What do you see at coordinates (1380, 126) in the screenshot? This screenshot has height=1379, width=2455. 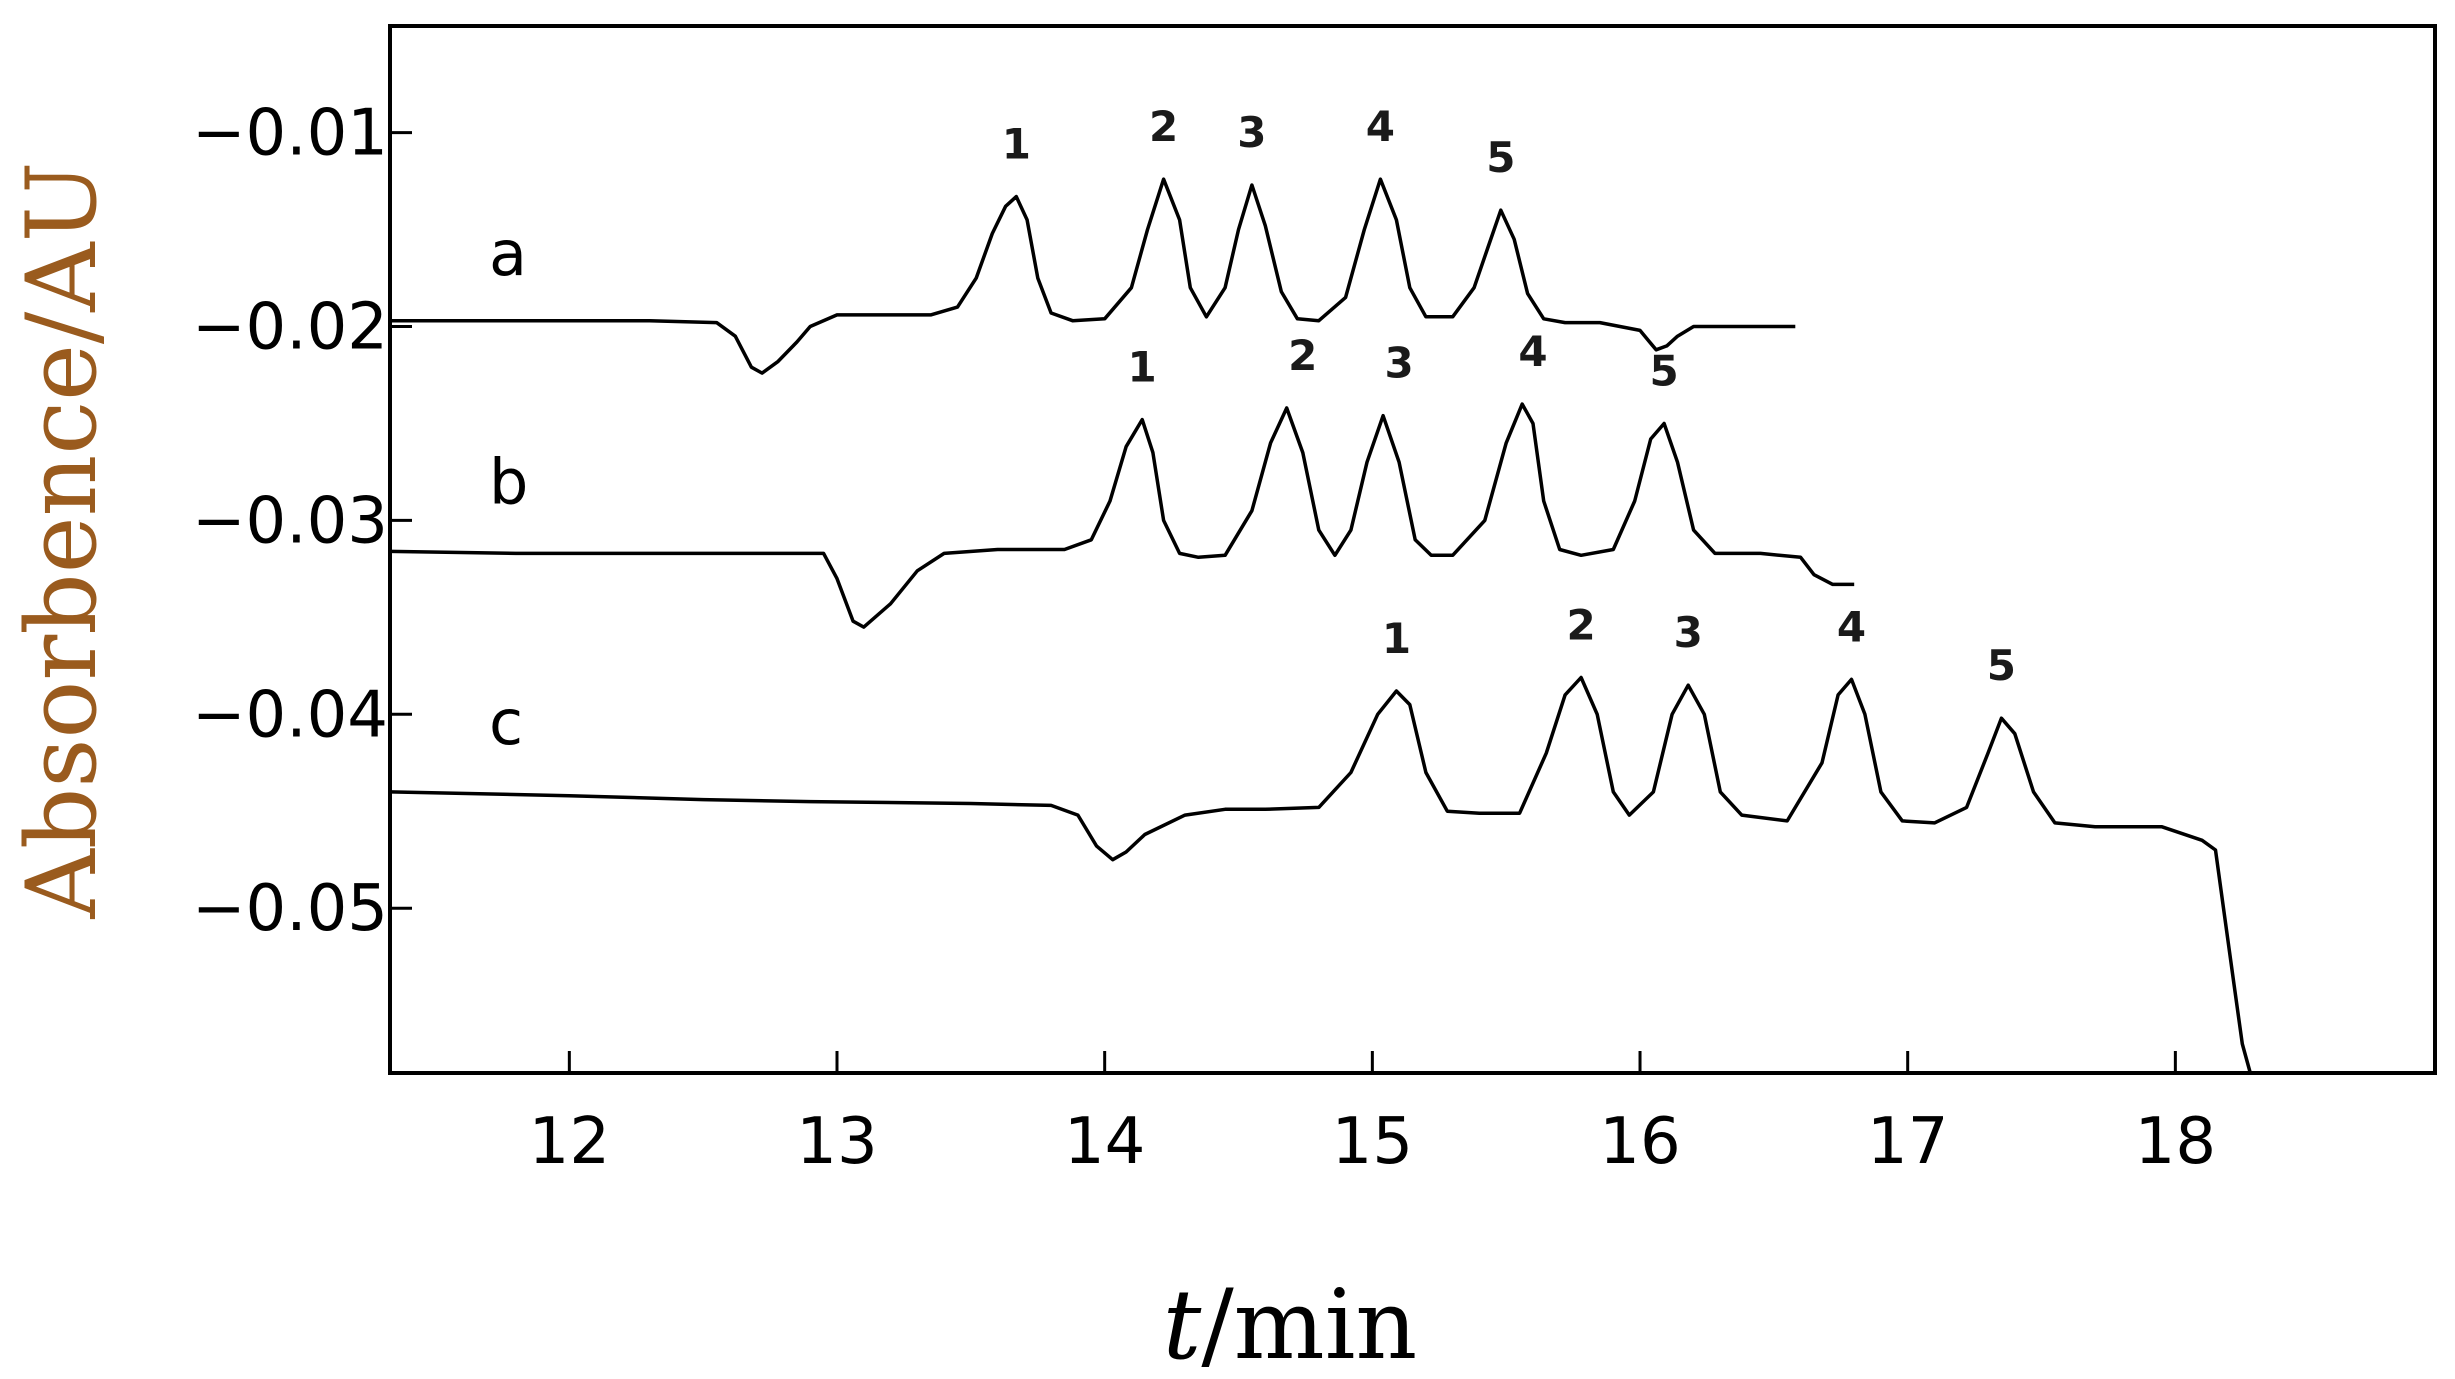 I see `peak-label-a-4: 4` at bounding box center [1380, 126].